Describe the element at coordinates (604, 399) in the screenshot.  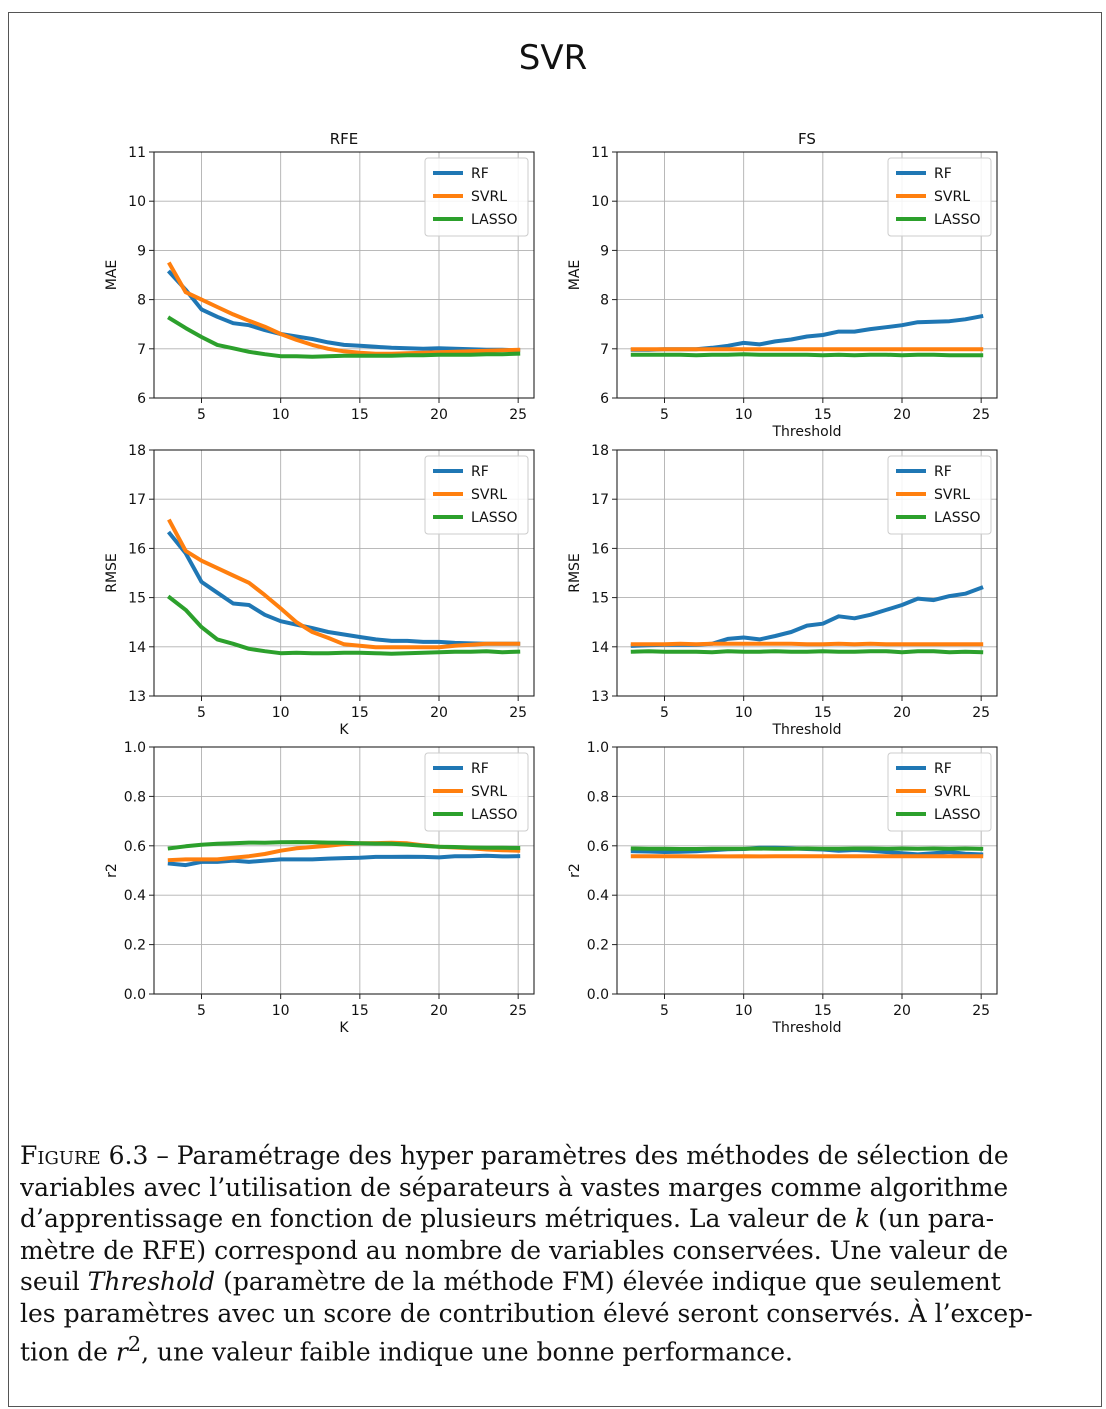
I see `y-tick-label: 6` at that location.